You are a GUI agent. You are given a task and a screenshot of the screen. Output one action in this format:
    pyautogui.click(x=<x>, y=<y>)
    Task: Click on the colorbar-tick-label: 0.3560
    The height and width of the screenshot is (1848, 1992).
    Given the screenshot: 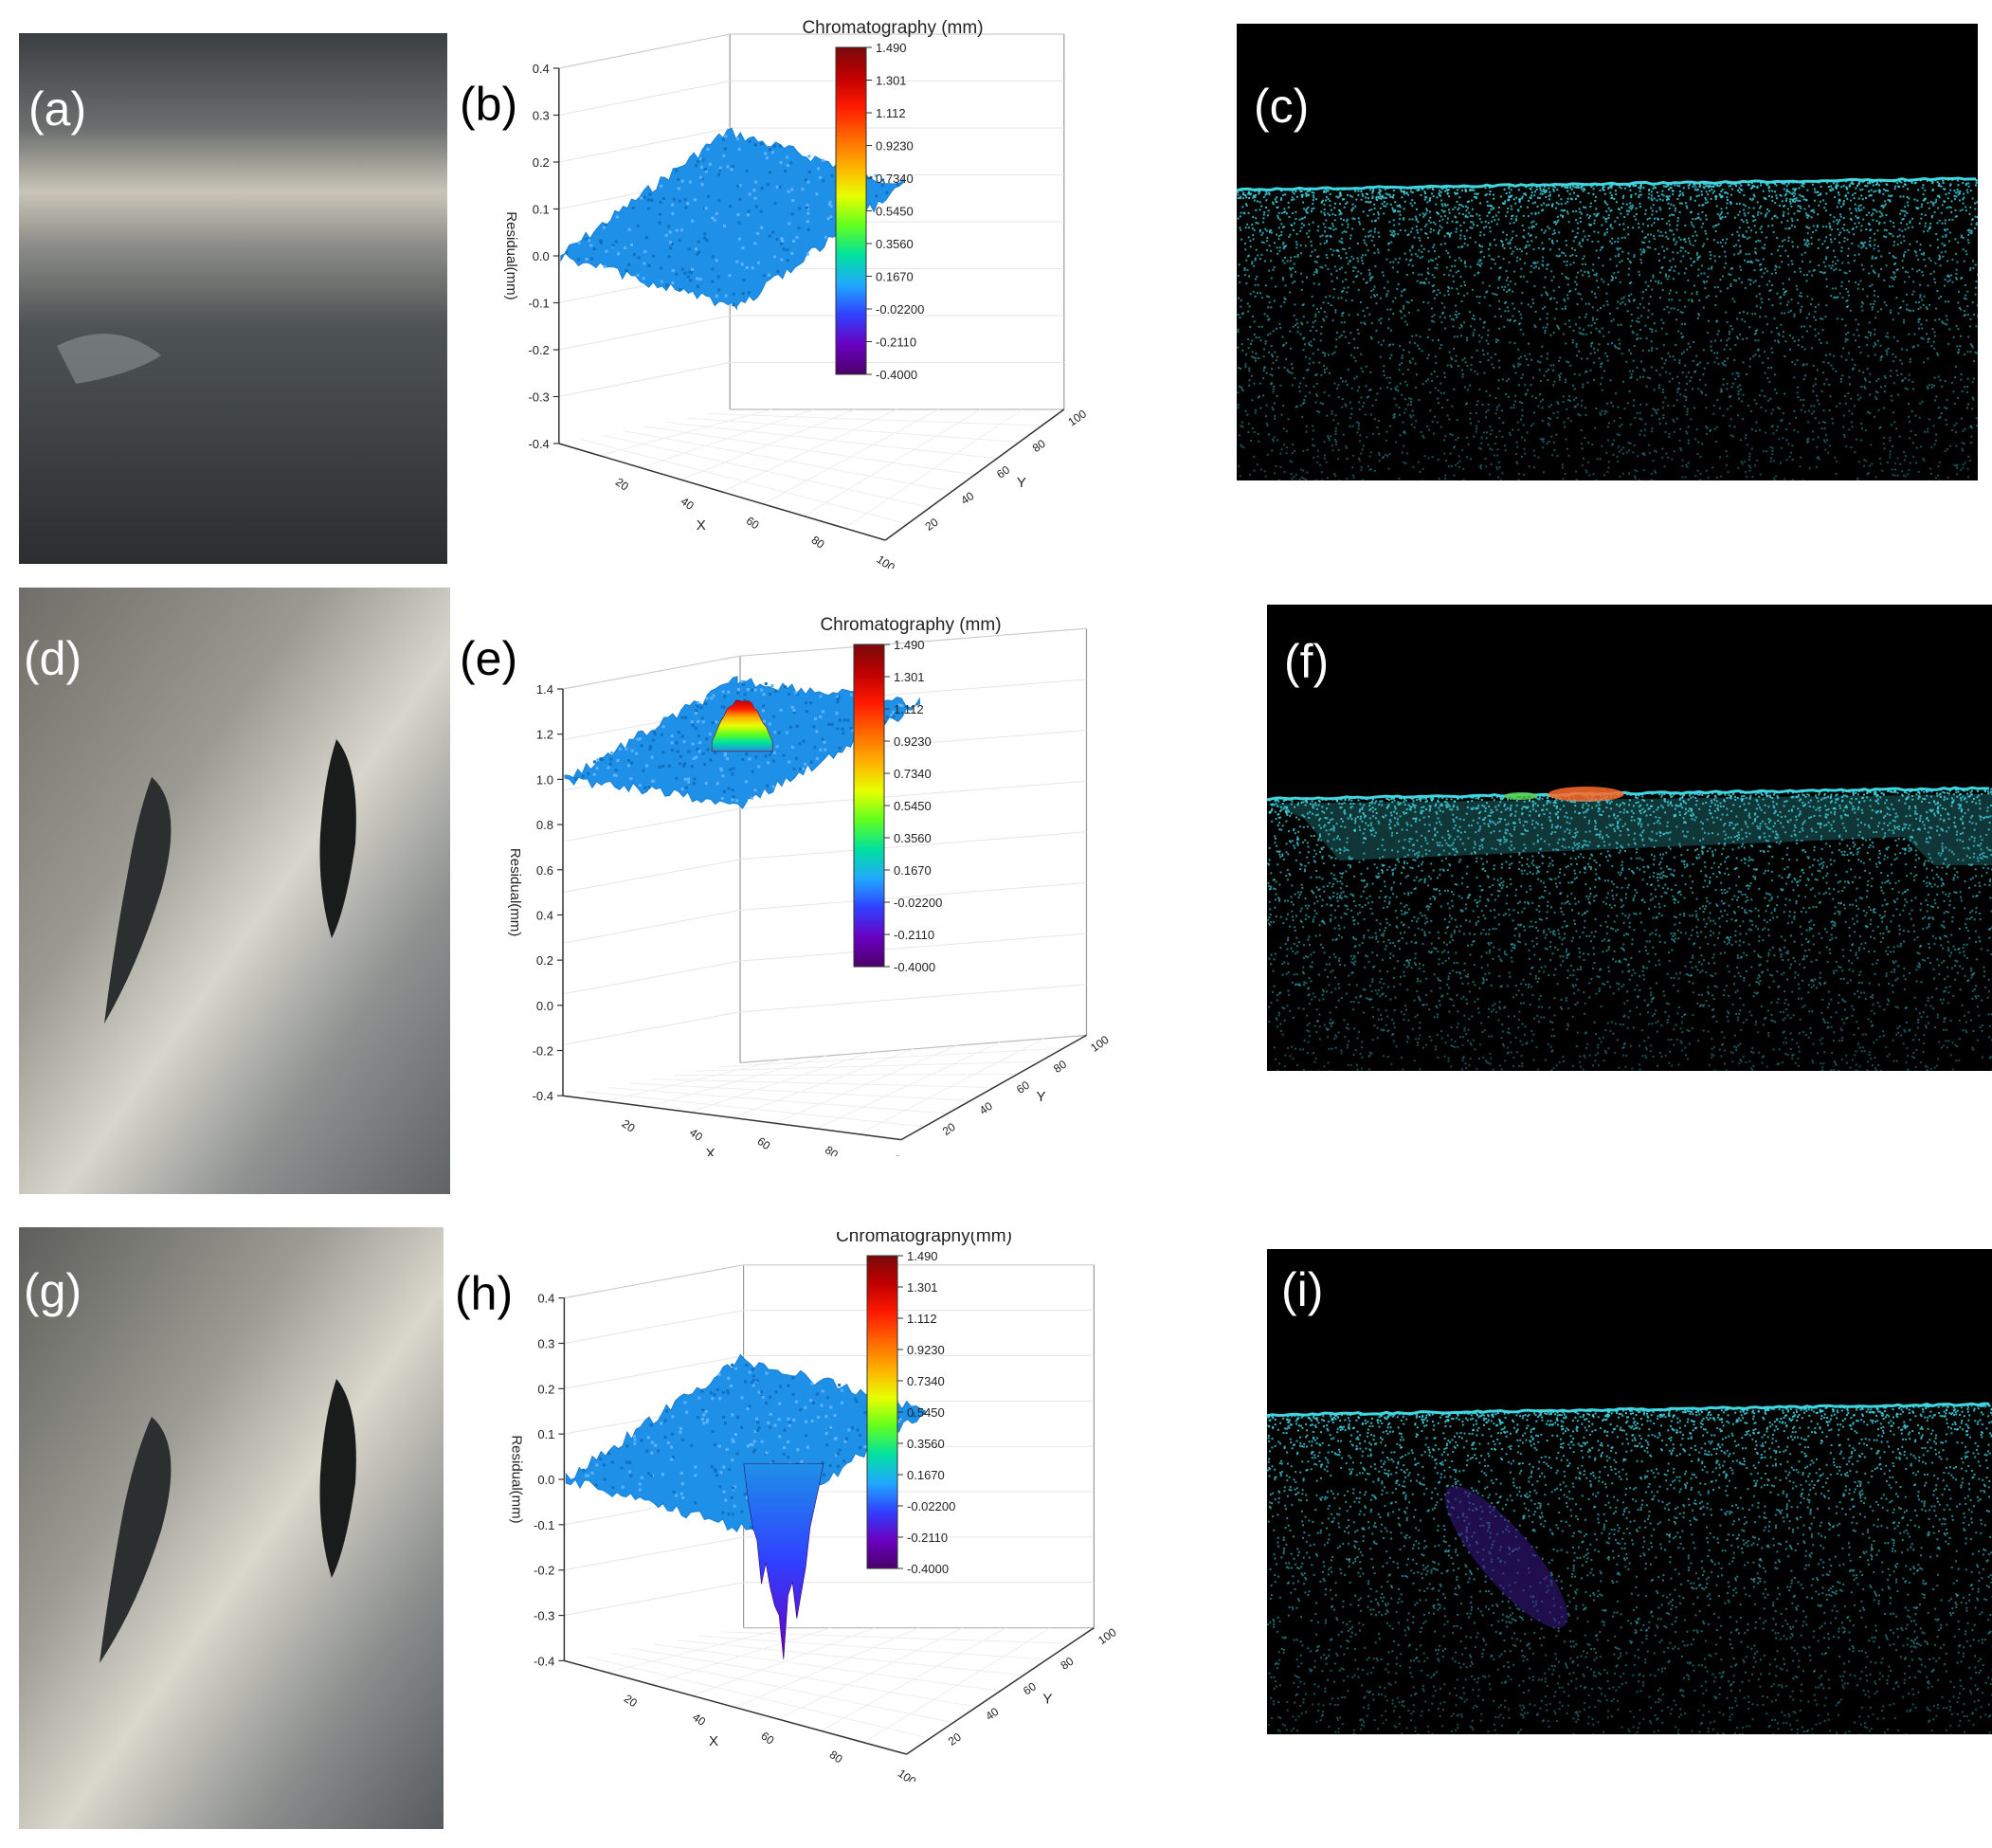 What is the action you would take?
    pyautogui.click(x=926, y=1444)
    